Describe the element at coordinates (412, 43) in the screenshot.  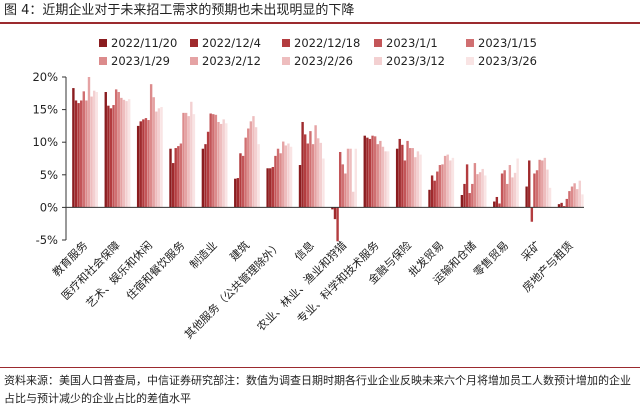
I see `legend-label: 2023/1/1` at that location.